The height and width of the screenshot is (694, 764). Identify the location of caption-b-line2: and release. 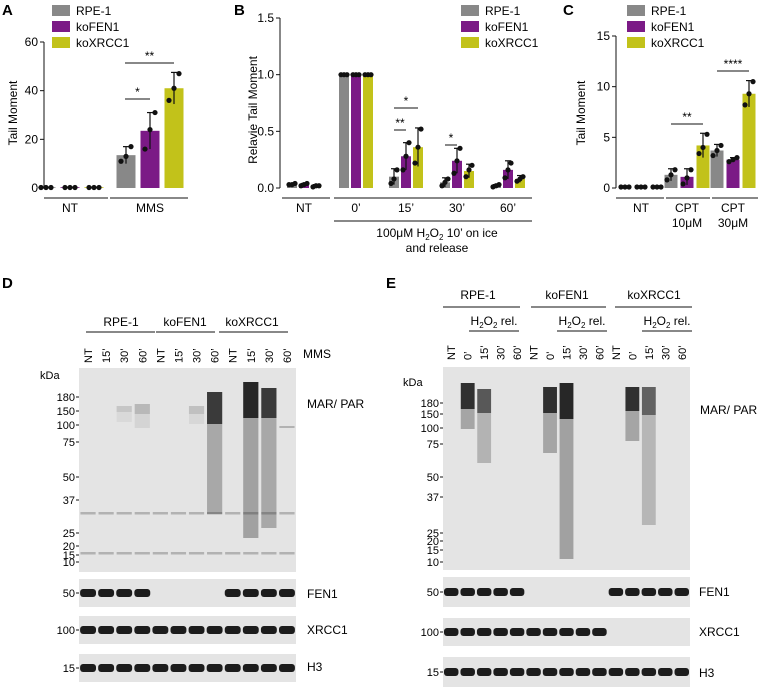
(437, 248).